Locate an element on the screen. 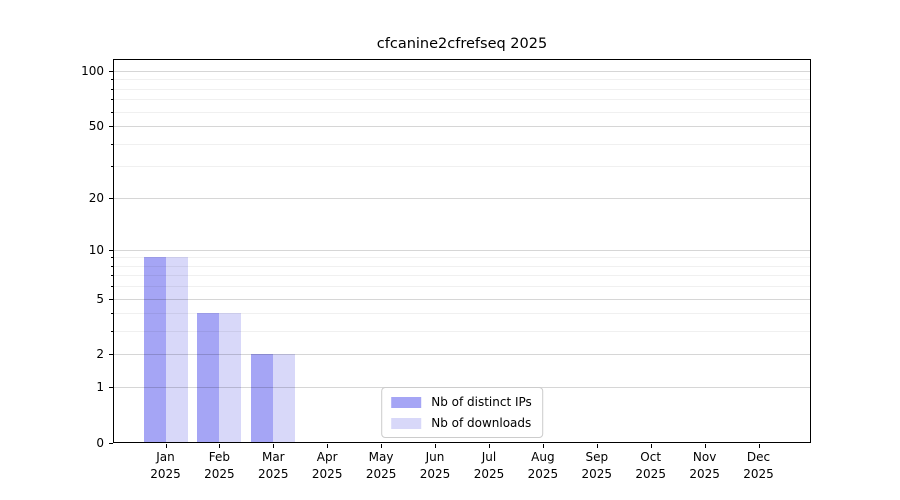 Image resolution: width=900 pixels, height=500 pixels. x-tick-label: Mar 2025 is located at coordinates (273, 465).